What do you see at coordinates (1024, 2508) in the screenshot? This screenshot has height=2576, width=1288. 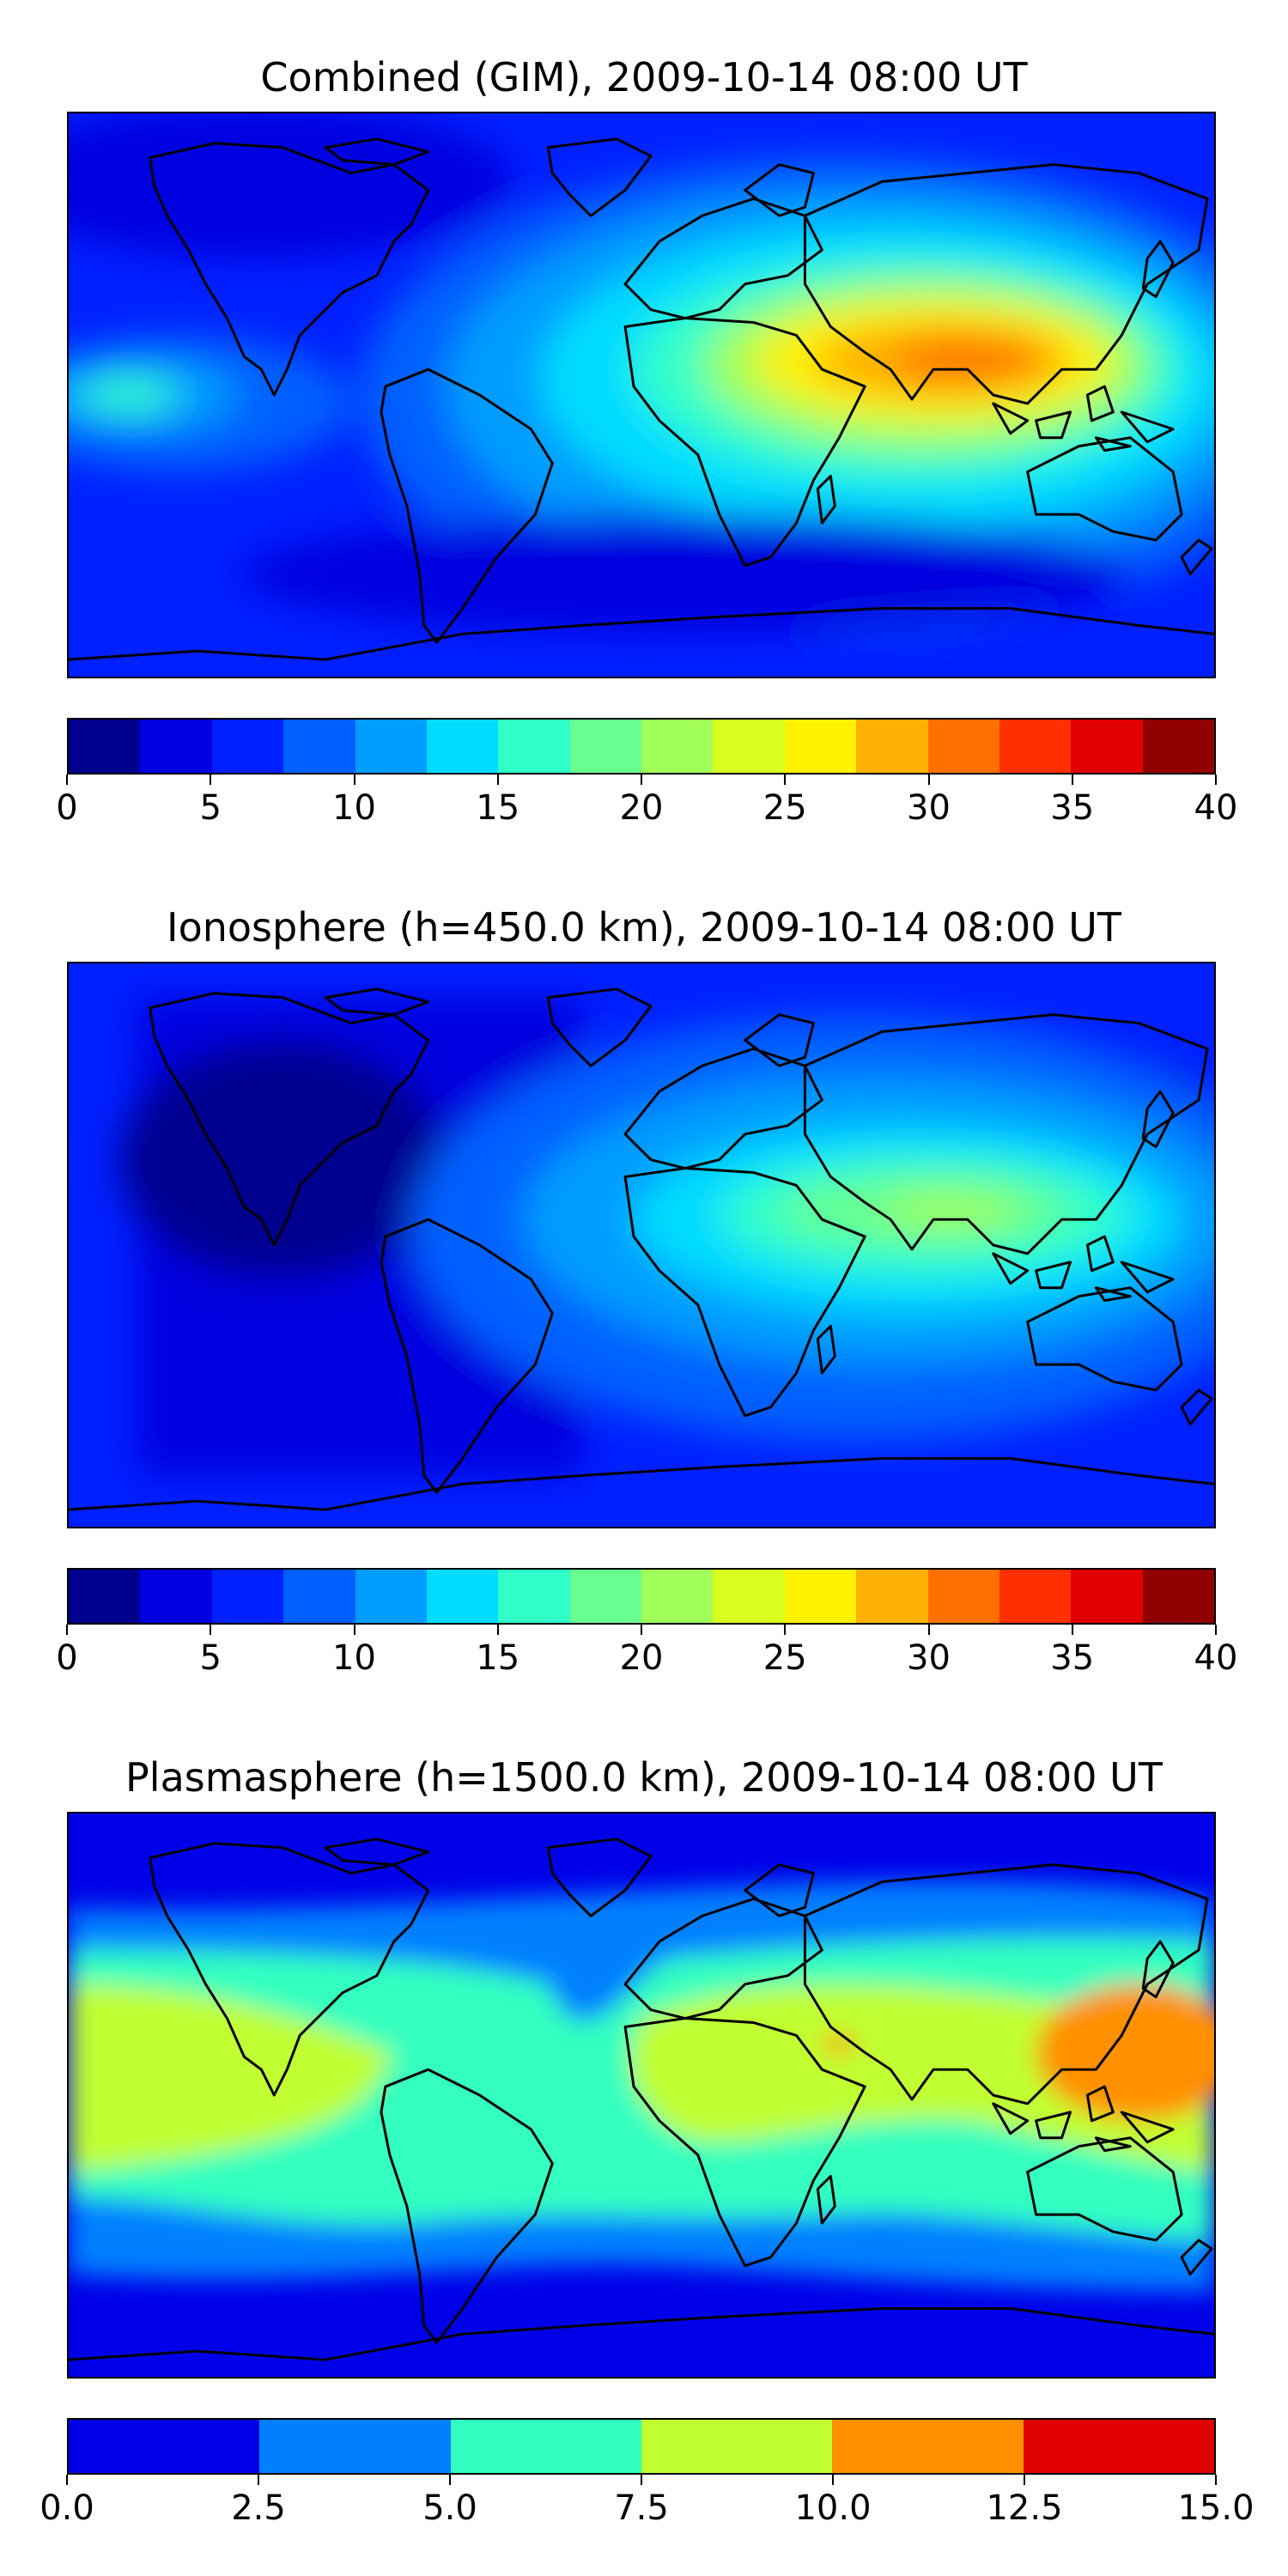 I see `tick-label: 12.5` at bounding box center [1024, 2508].